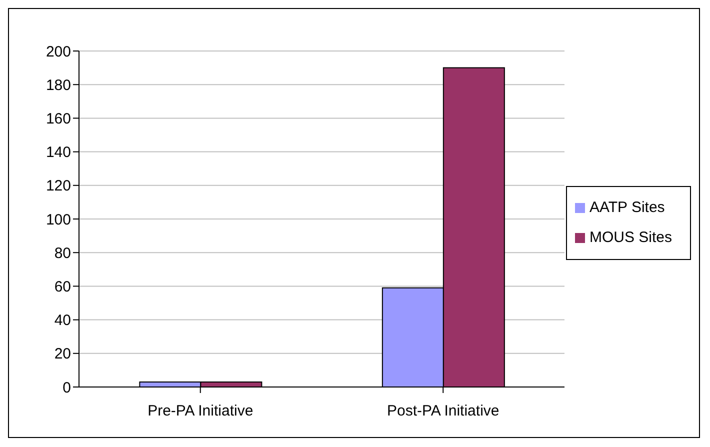  What do you see at coordinates (62, 321) in the screenshot?
I see `y-tick-label: 40` at bounding box center [62, 321].